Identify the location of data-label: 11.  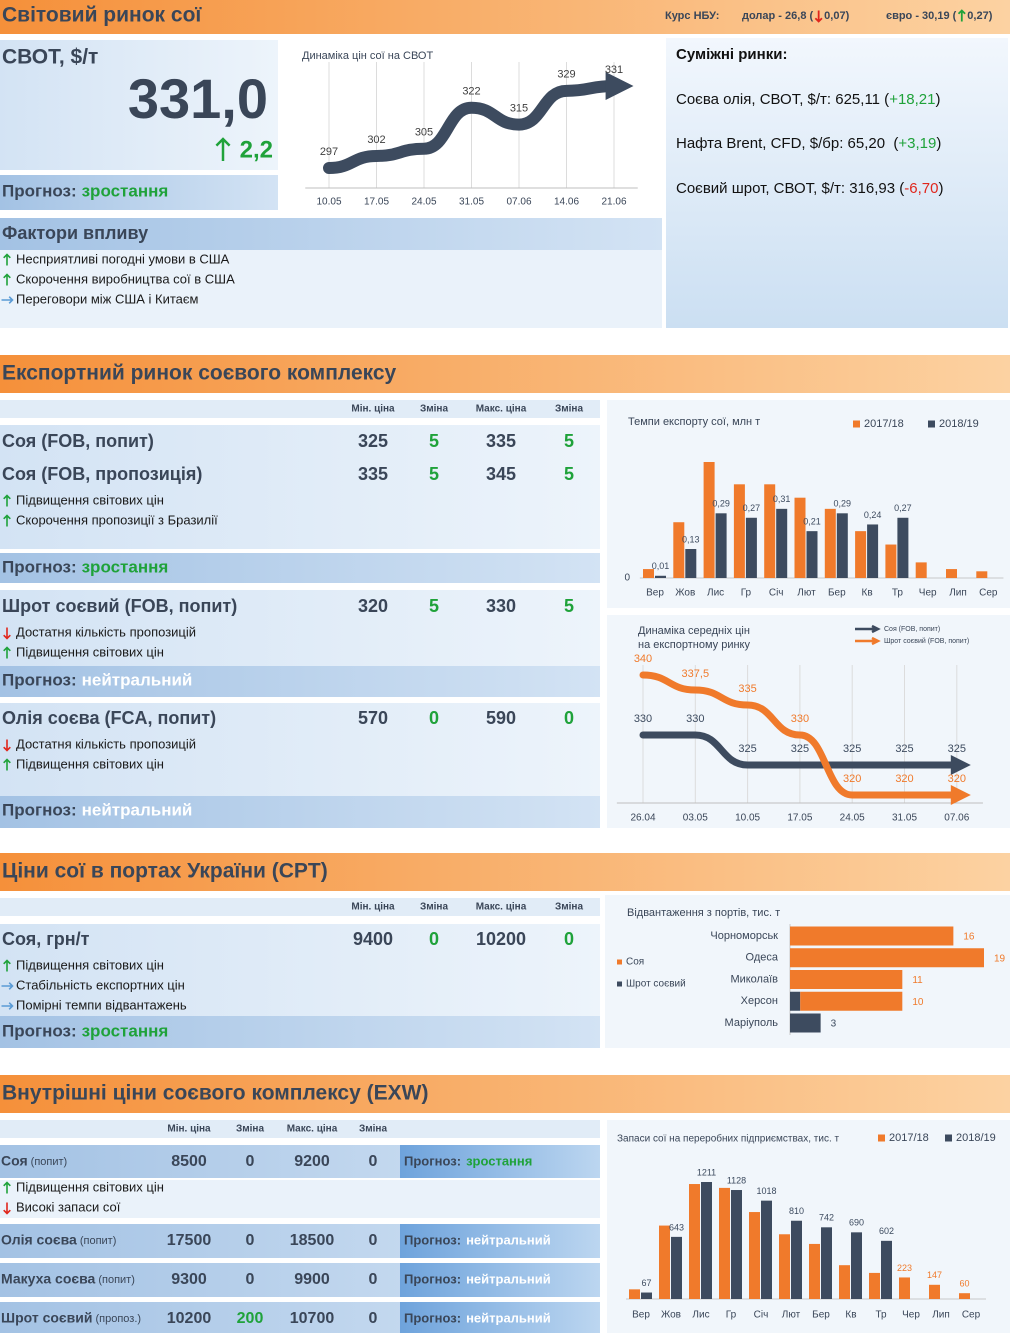
(917, 980).